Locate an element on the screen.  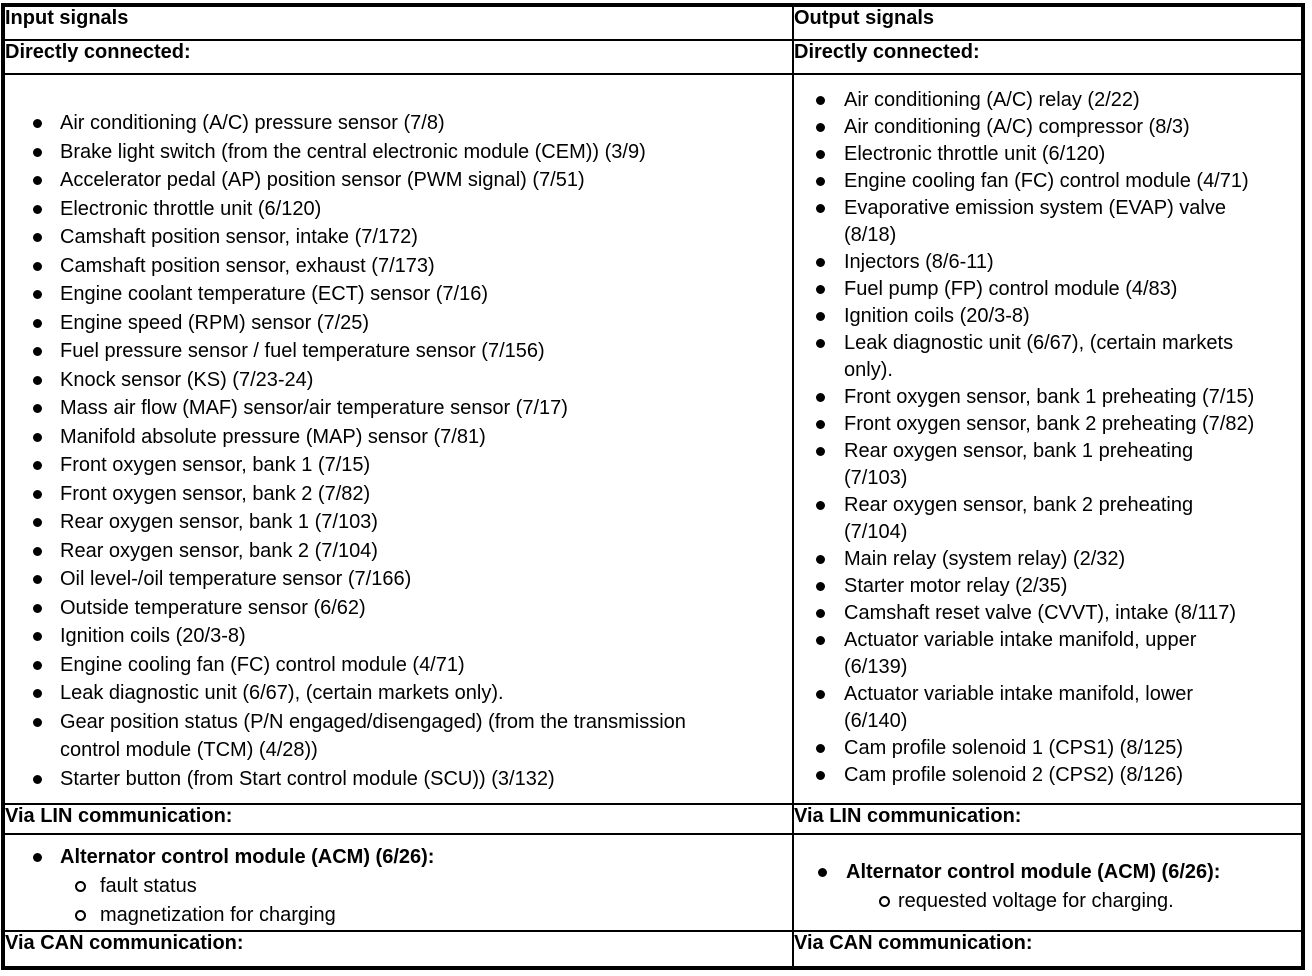
list-item: Cam profile solenoid 1 (CPS1) (8/125) is located at coordinates (1046, 748).